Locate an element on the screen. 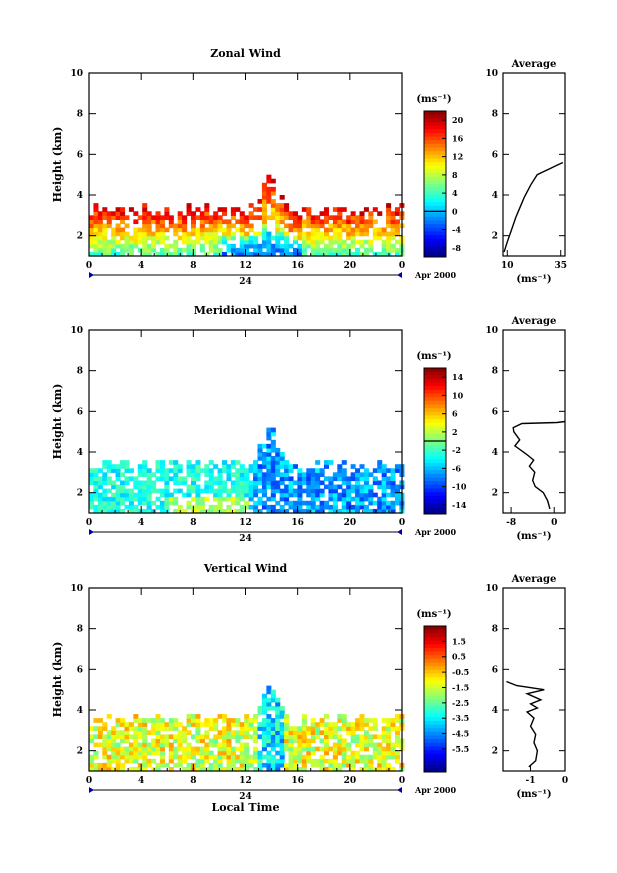  y-tick-label: 8 is located at coordinates (80, 630).